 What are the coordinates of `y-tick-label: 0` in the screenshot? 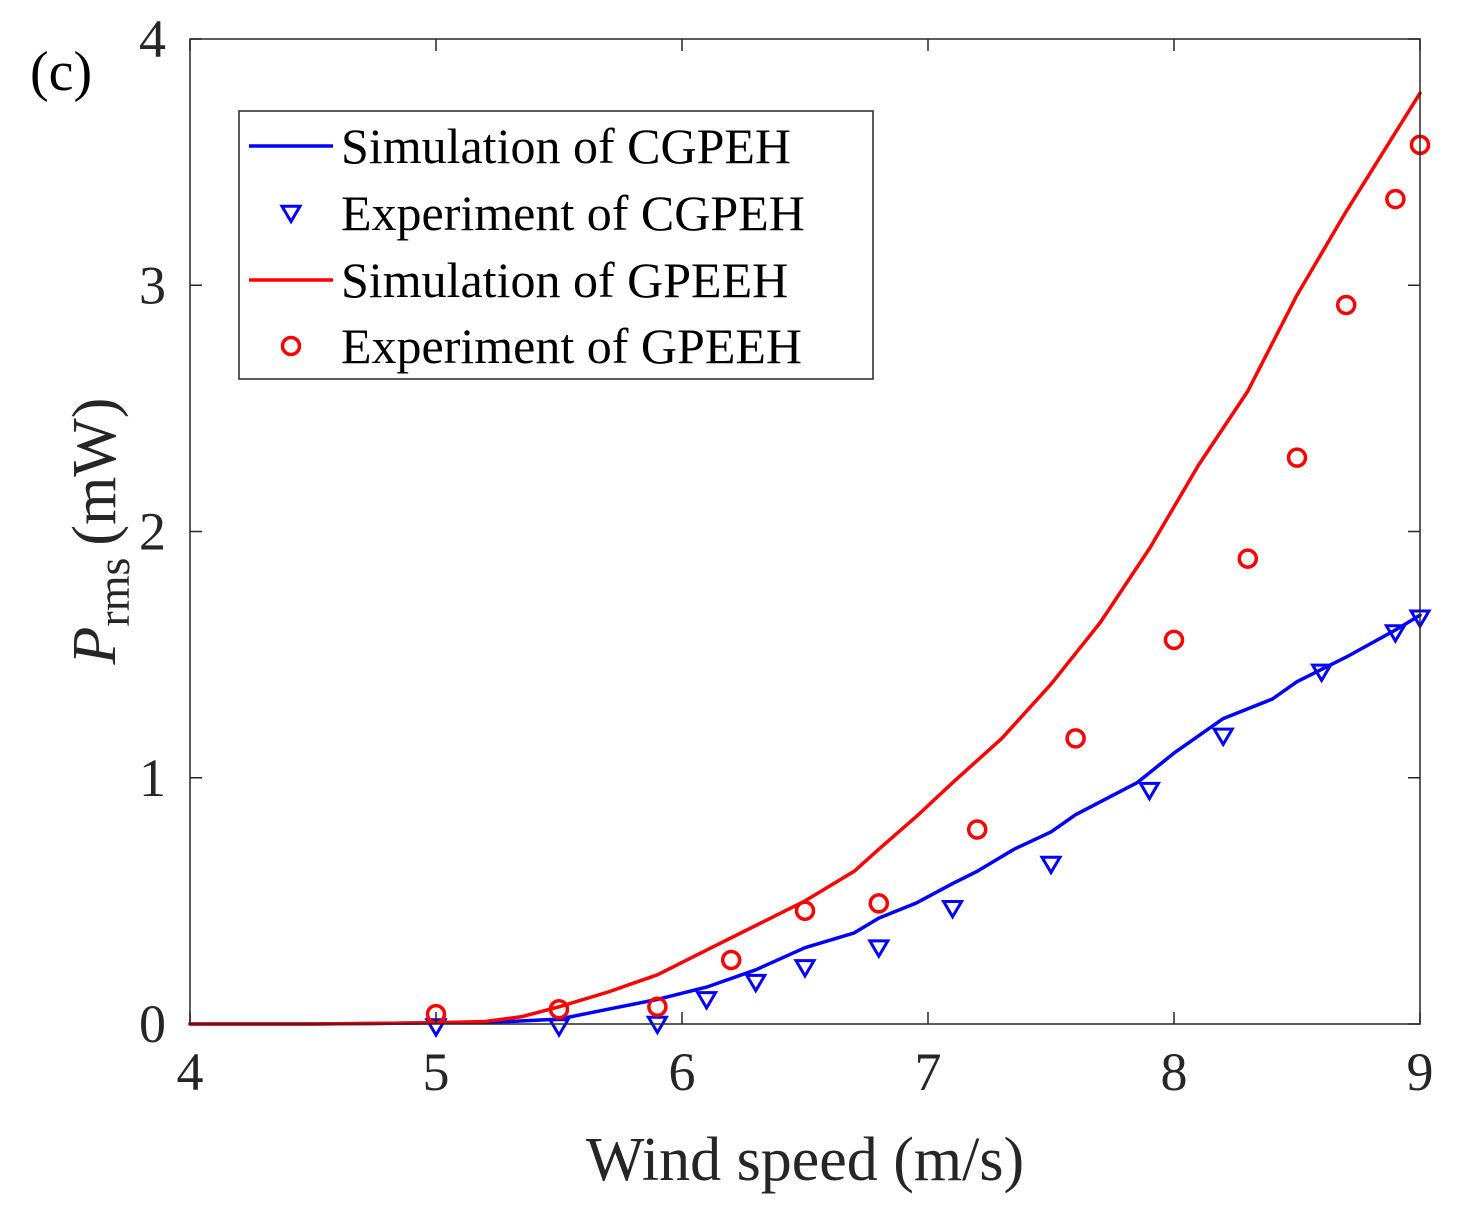 It's located at (152, 1024).